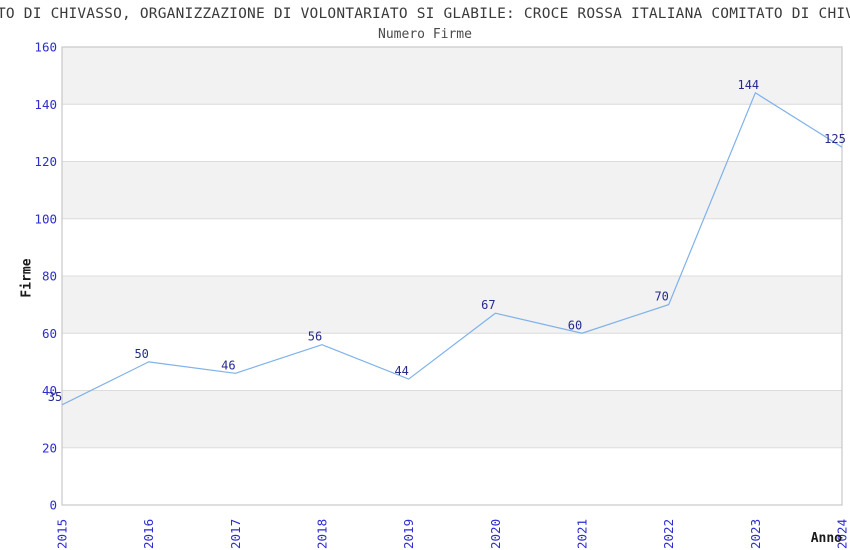 This screenshot has height=550, width=850. What do you see at coordinates (401, 371) in the screenshot?
I see `data-label-2019: 44` at bounding box center [401, 371].